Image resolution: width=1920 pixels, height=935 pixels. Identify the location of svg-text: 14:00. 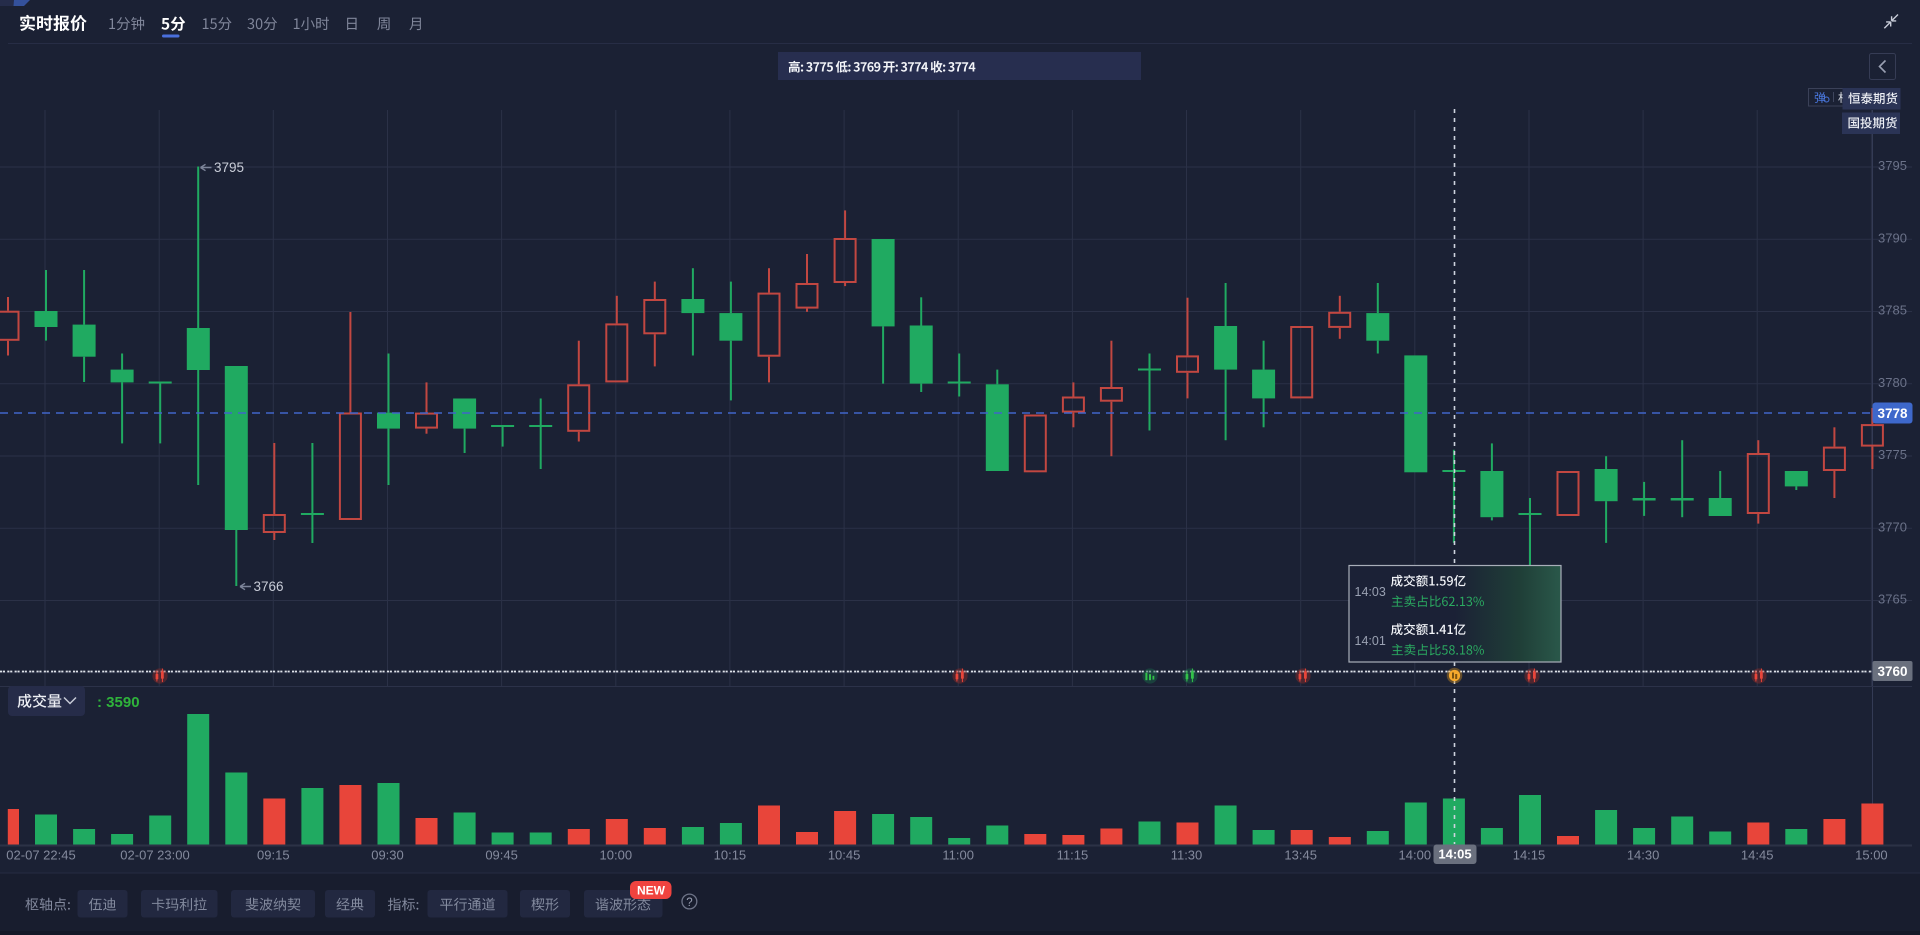
(1415, 855).